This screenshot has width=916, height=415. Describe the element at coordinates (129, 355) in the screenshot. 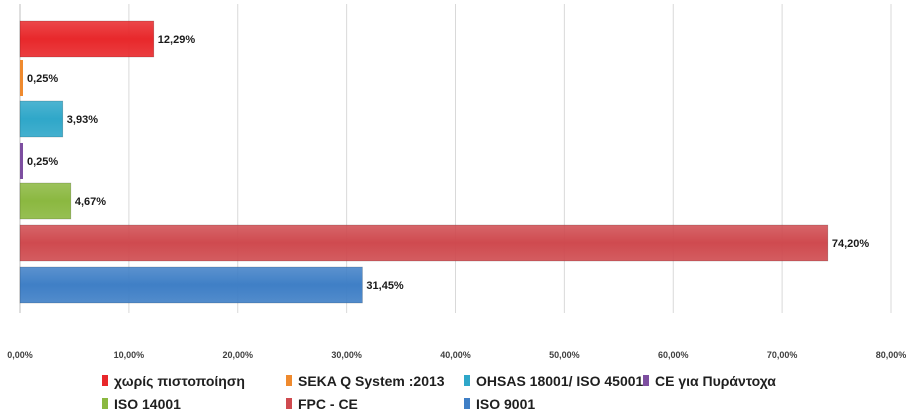

I see `x-tick-label: 10,00%` at that location.